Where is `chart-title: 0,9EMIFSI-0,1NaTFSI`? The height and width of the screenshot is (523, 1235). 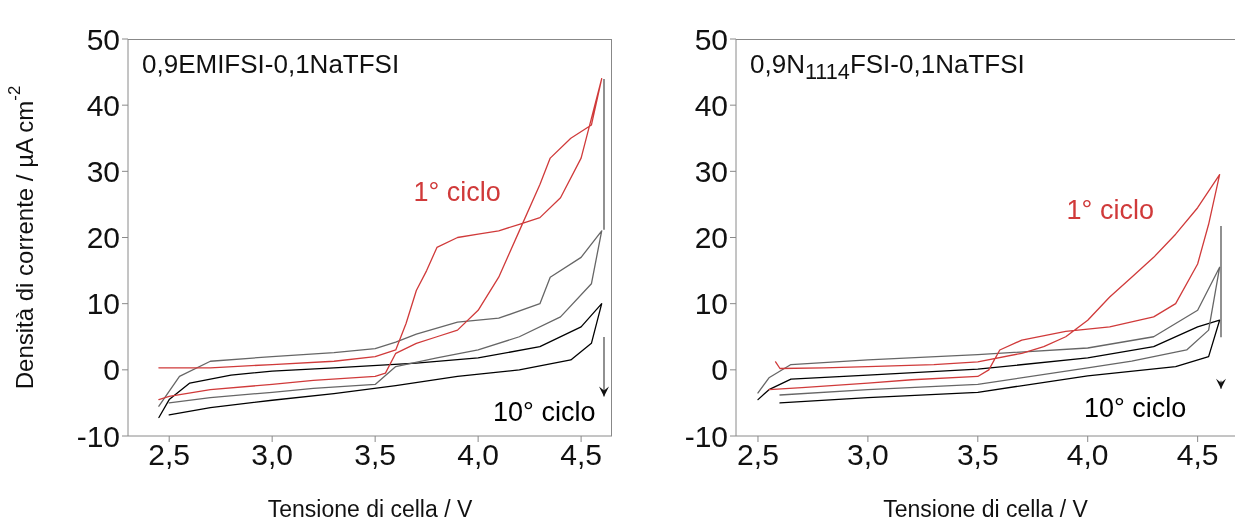 chart-title: 0,9EMIFSI-0,1NaTFSI is located at coordinates (271, 64).